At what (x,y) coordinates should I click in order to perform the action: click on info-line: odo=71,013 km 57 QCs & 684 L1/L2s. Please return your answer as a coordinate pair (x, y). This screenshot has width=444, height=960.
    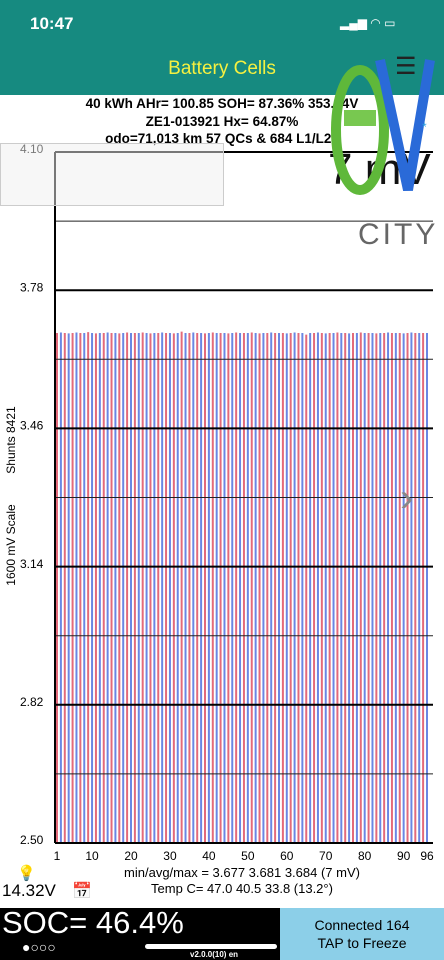
    Looking at the image, I should click on (222, 138).